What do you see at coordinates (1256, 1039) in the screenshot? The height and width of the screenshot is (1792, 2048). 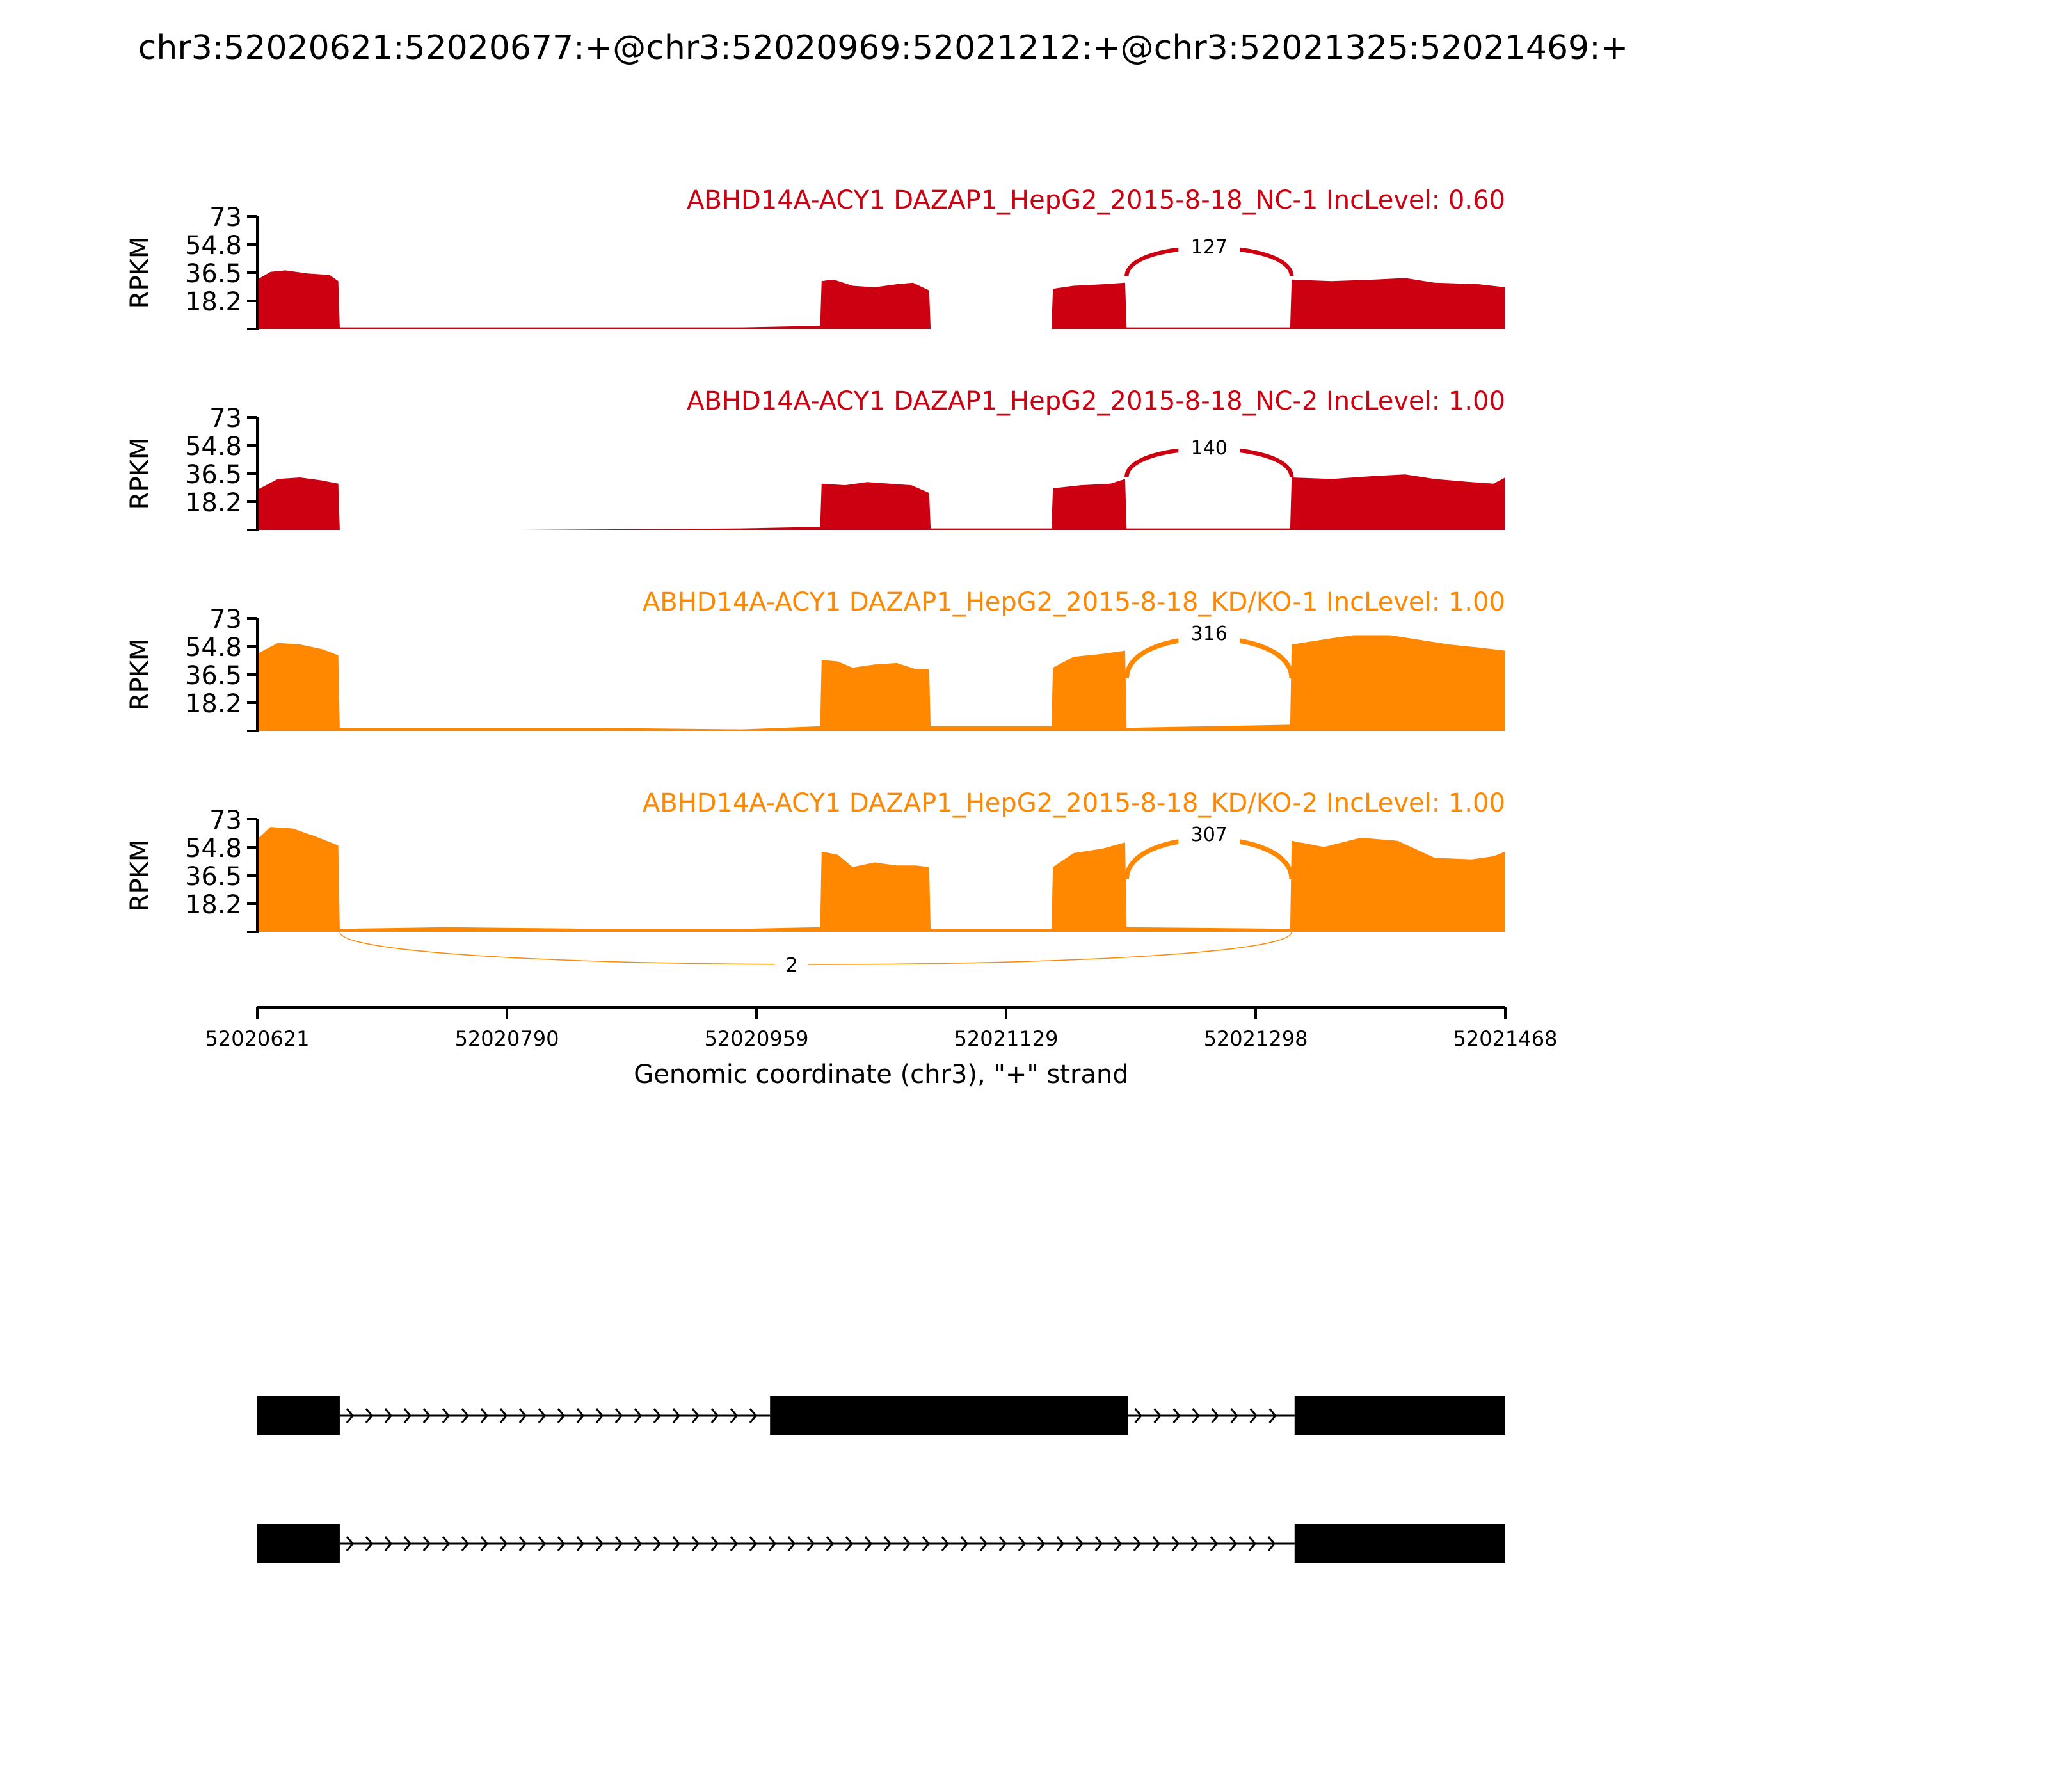 I see `x-tick-label: 52021298` at bounding box center [1256, 1039].